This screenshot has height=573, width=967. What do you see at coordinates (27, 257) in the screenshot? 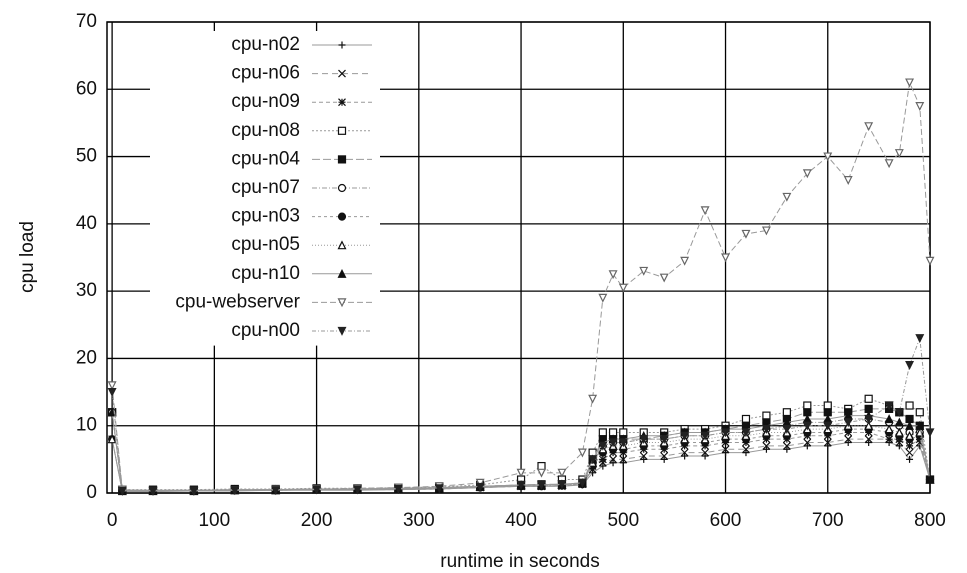
I see `y-axis-label: cpu load` at bounding box center [27, 257].